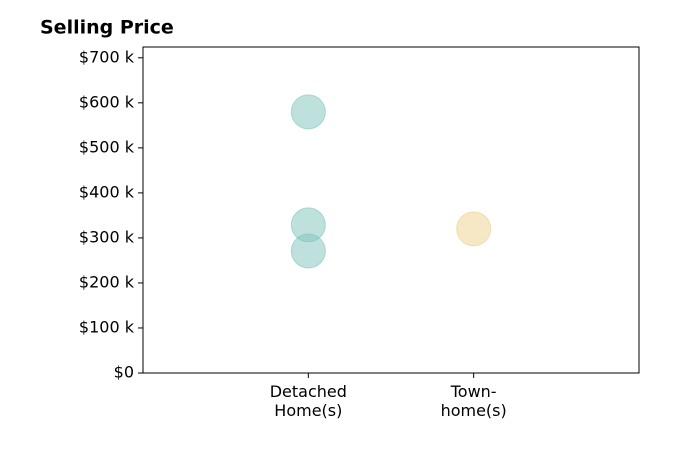 The image size is (679, 462). Describe the element at coordinates (107, 326) in the screenshot. I see `y-tick-label: $100 k` at that location.